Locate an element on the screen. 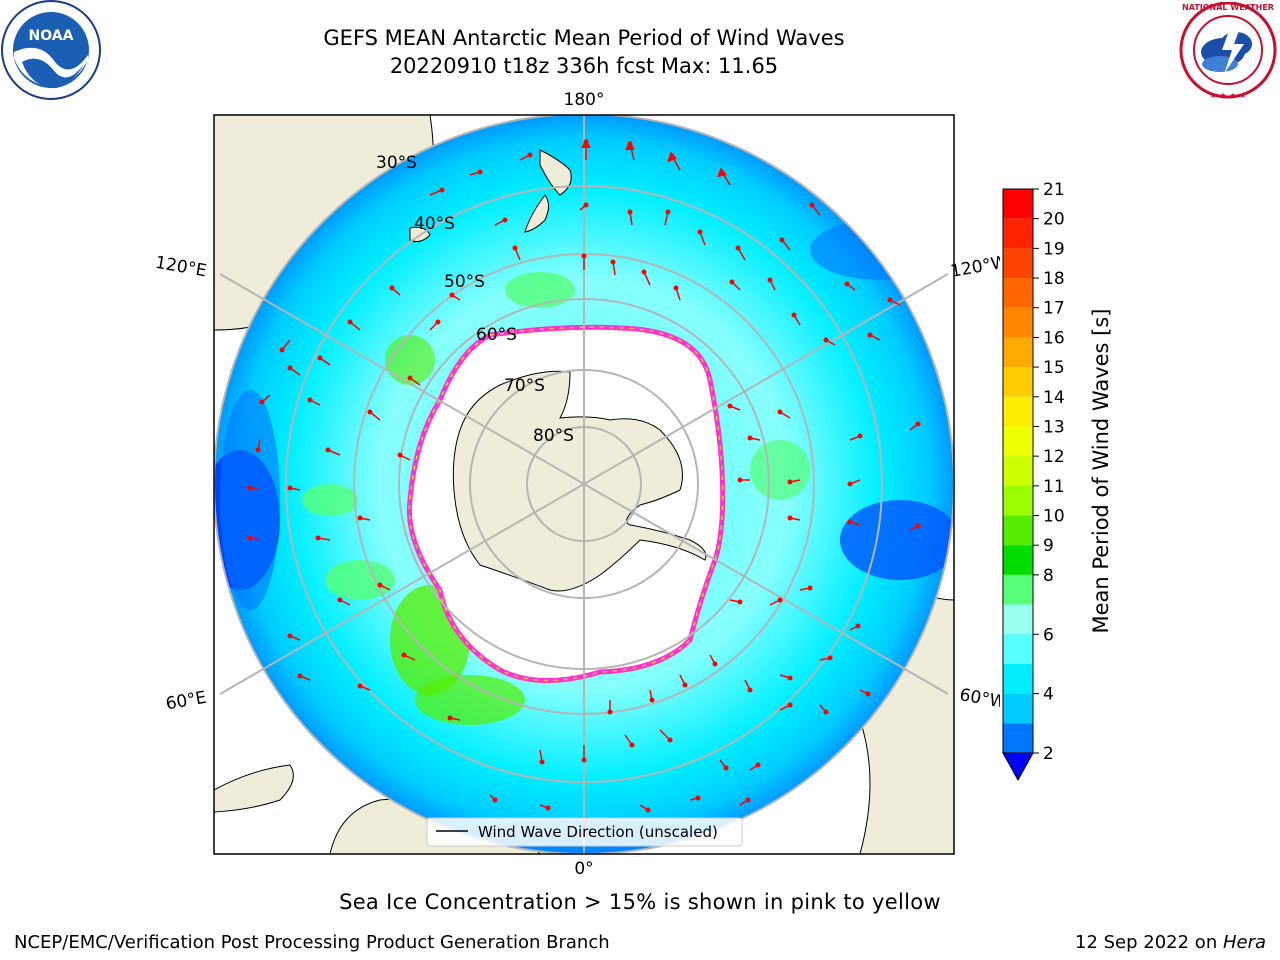  lon-label-0: 0° is located at coordinates (583, 869).